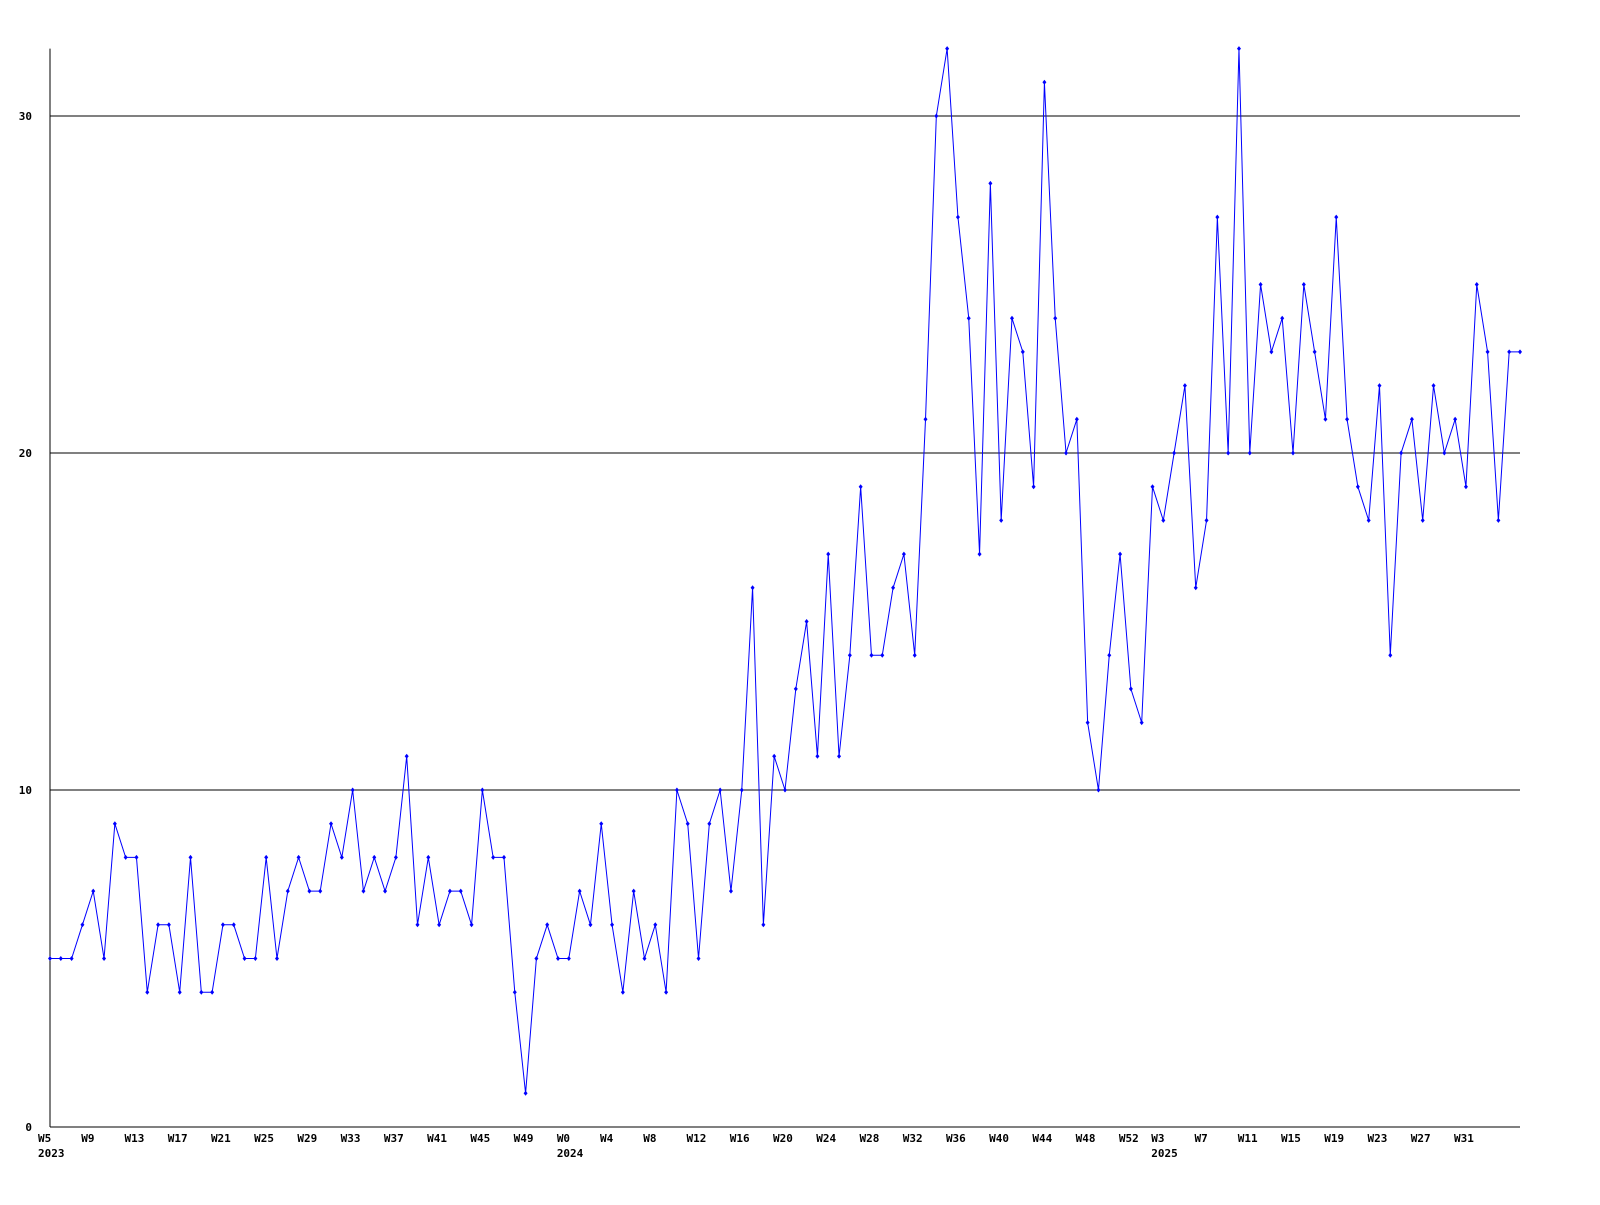 The image size is (1600, 1205). What do you see at coordinates (480, 1138) in the screenshot?
I see `x-tick-label: W45` at bounding box center [480, 1138].